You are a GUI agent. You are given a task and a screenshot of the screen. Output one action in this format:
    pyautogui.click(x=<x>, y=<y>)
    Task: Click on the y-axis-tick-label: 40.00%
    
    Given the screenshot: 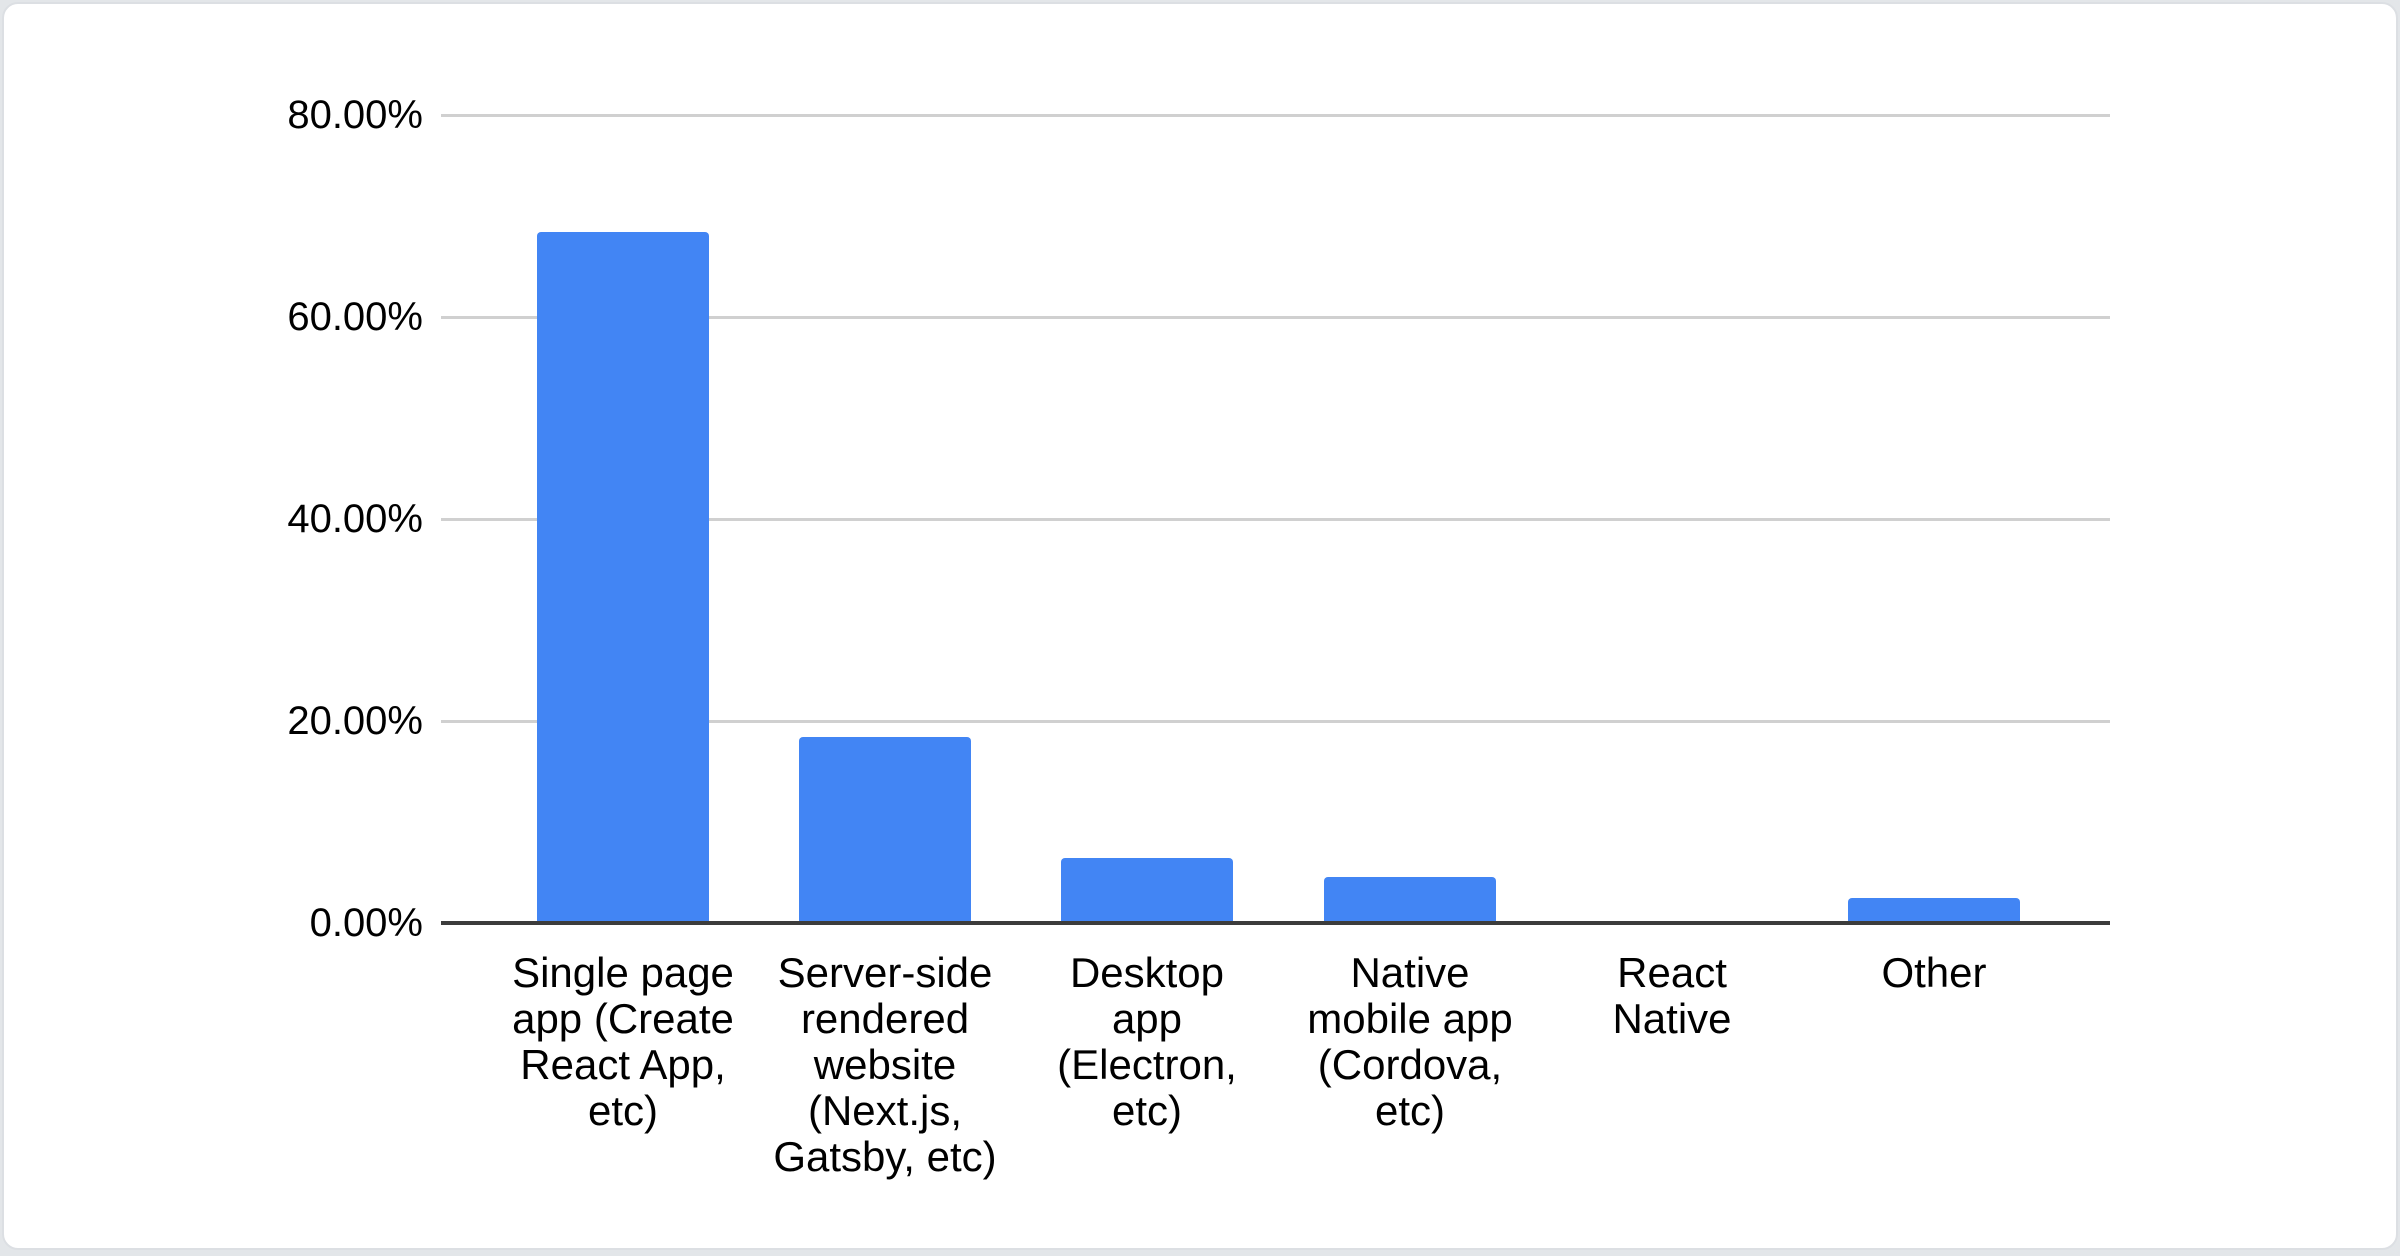 What is the action you would take?
    pyautogui.click(x=355, y=519)
    